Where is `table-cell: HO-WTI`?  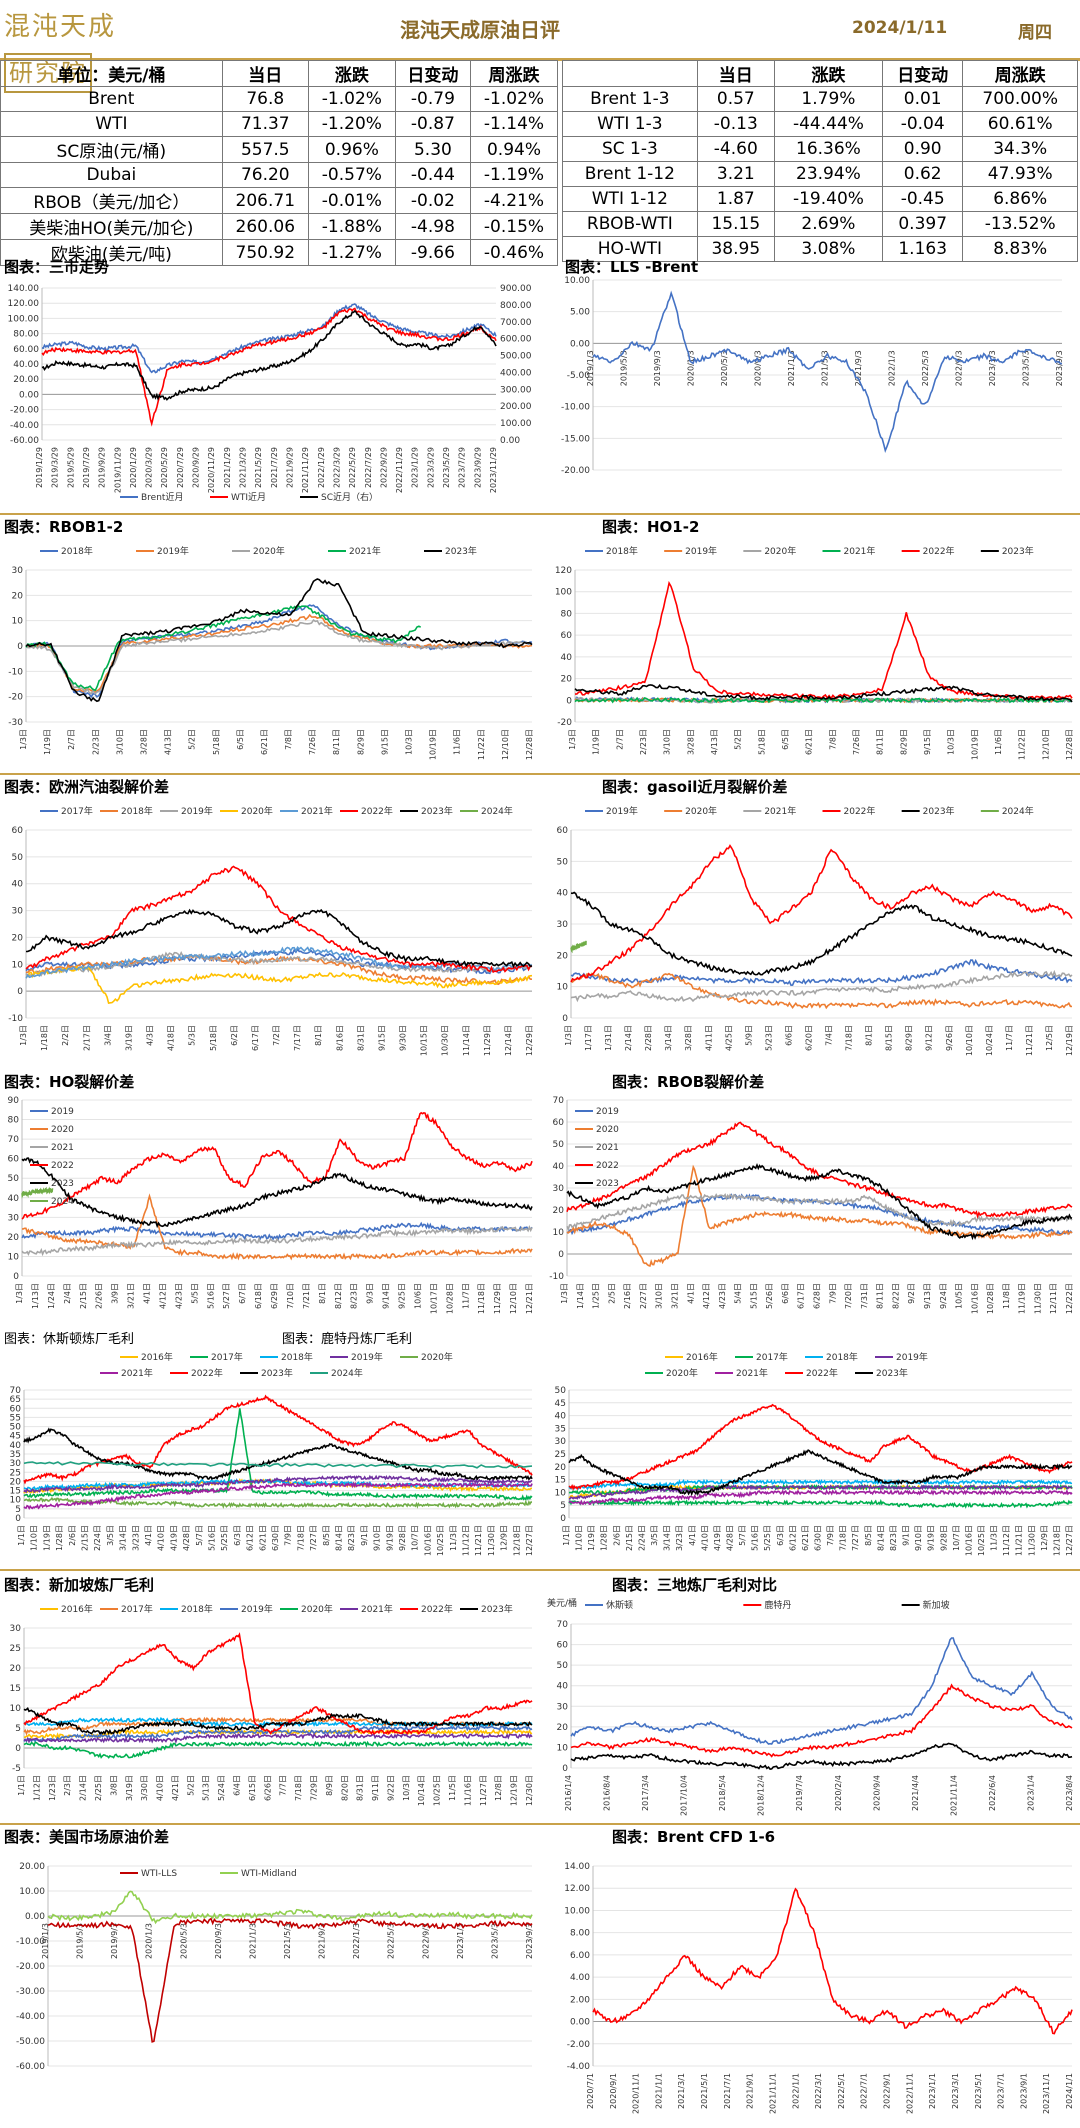
table-cell: HO-WTI is located at coordinates (630, 249).